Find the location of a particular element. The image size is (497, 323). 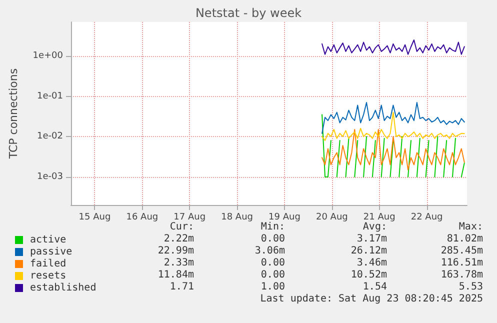

text: 26.12m is located at coordinates (368, 251).